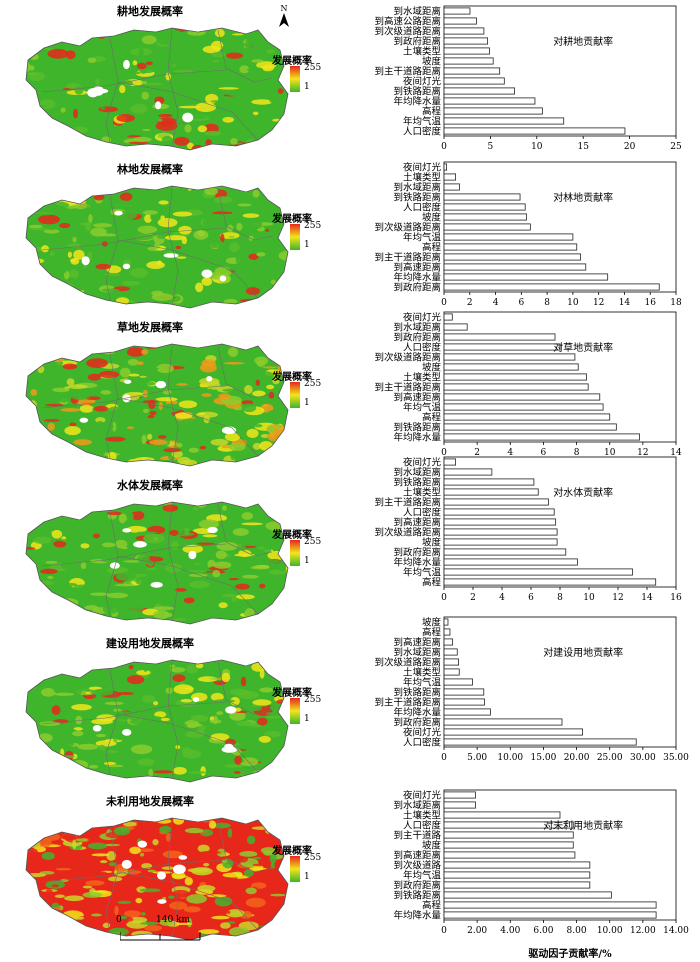  What do you see at coordinates (417, 836) in the screenshot?
I see `category-label: 到主干道路` at bounding box center [417, 836].